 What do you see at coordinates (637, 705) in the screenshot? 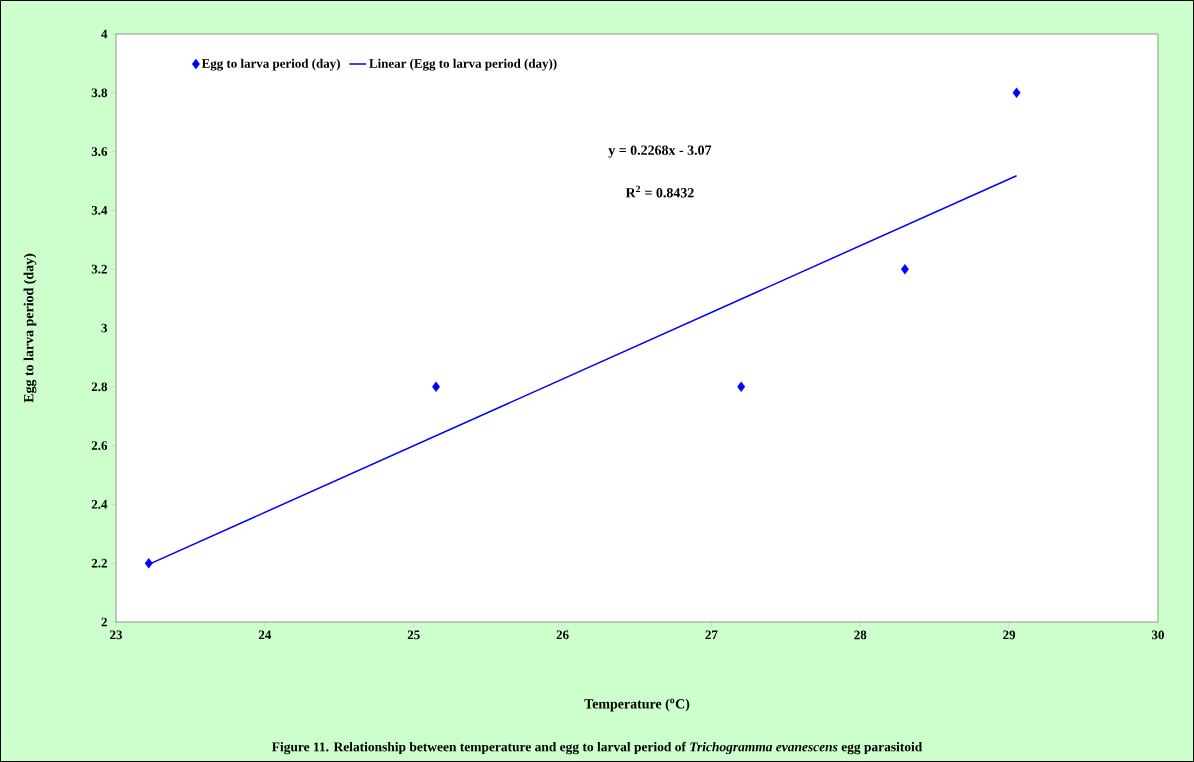
I see `x-axis-title: Temperature ($^{o}$C)` at bounding box center [637, 705].